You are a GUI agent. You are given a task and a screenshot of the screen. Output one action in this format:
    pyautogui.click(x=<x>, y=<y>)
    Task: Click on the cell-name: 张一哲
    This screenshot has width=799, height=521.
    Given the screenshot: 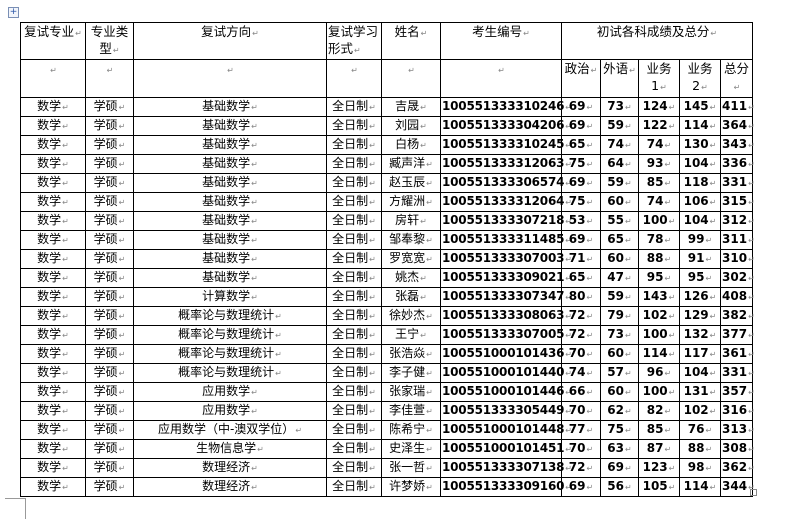 What is the action you would take?
    pyautogui.click(x=411, y=468)
    